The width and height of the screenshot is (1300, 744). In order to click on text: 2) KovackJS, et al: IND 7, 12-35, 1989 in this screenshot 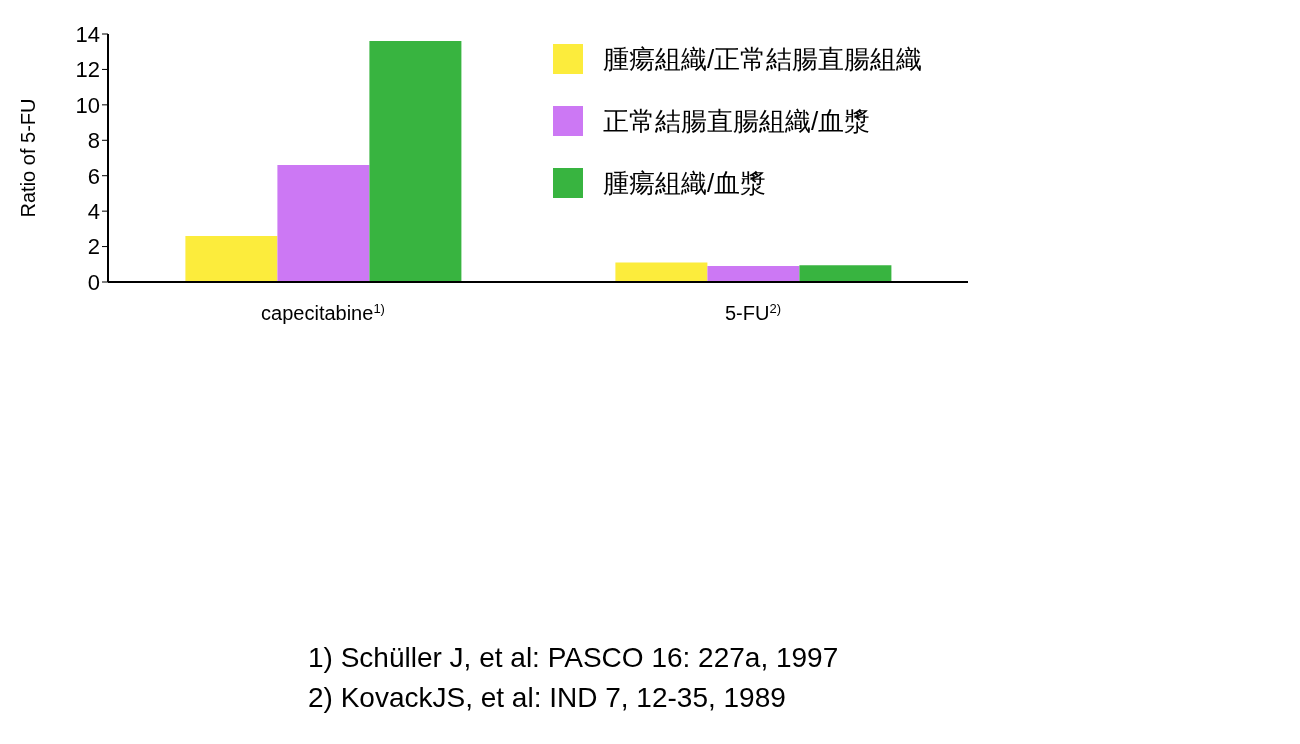, I will do `click(547, 698)`.